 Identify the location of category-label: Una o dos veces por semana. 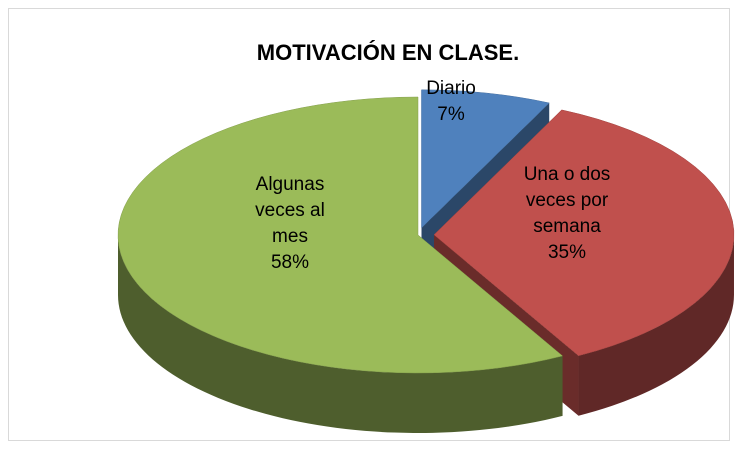
(567, 200).